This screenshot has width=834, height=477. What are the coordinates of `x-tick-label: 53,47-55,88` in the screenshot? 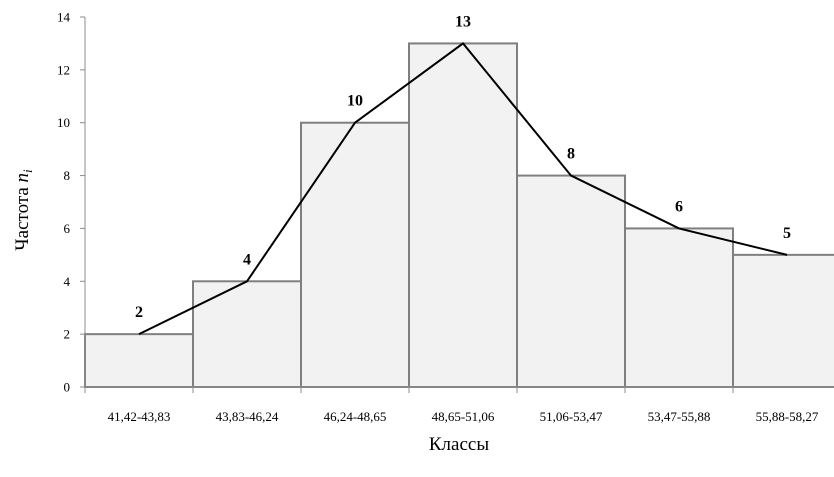 It's located at (679, 416).